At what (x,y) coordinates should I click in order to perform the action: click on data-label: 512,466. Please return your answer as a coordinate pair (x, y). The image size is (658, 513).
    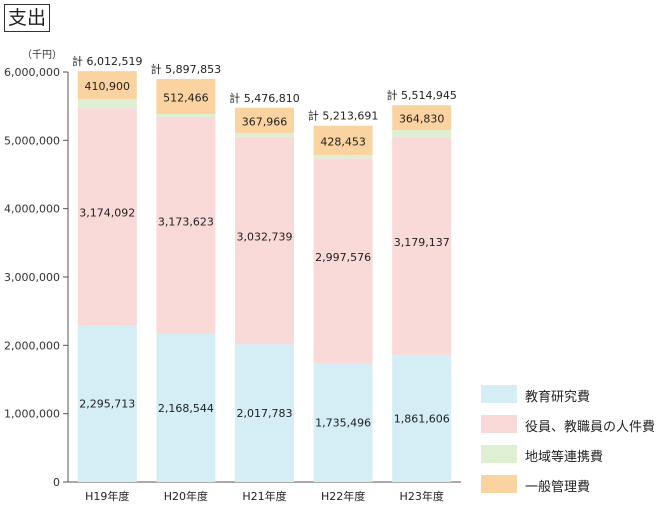
    Looking at the image, I should click on (186, 97).